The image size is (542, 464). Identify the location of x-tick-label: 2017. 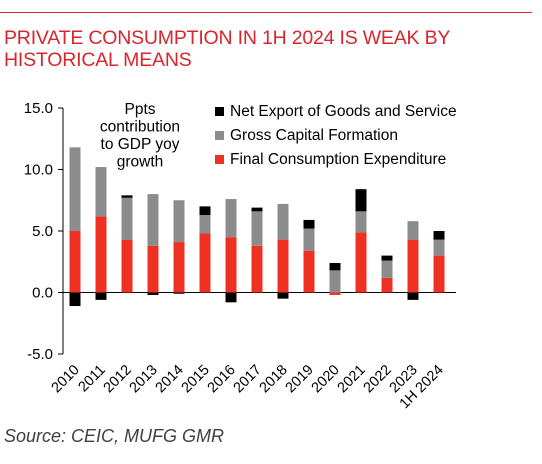
(248, 379).